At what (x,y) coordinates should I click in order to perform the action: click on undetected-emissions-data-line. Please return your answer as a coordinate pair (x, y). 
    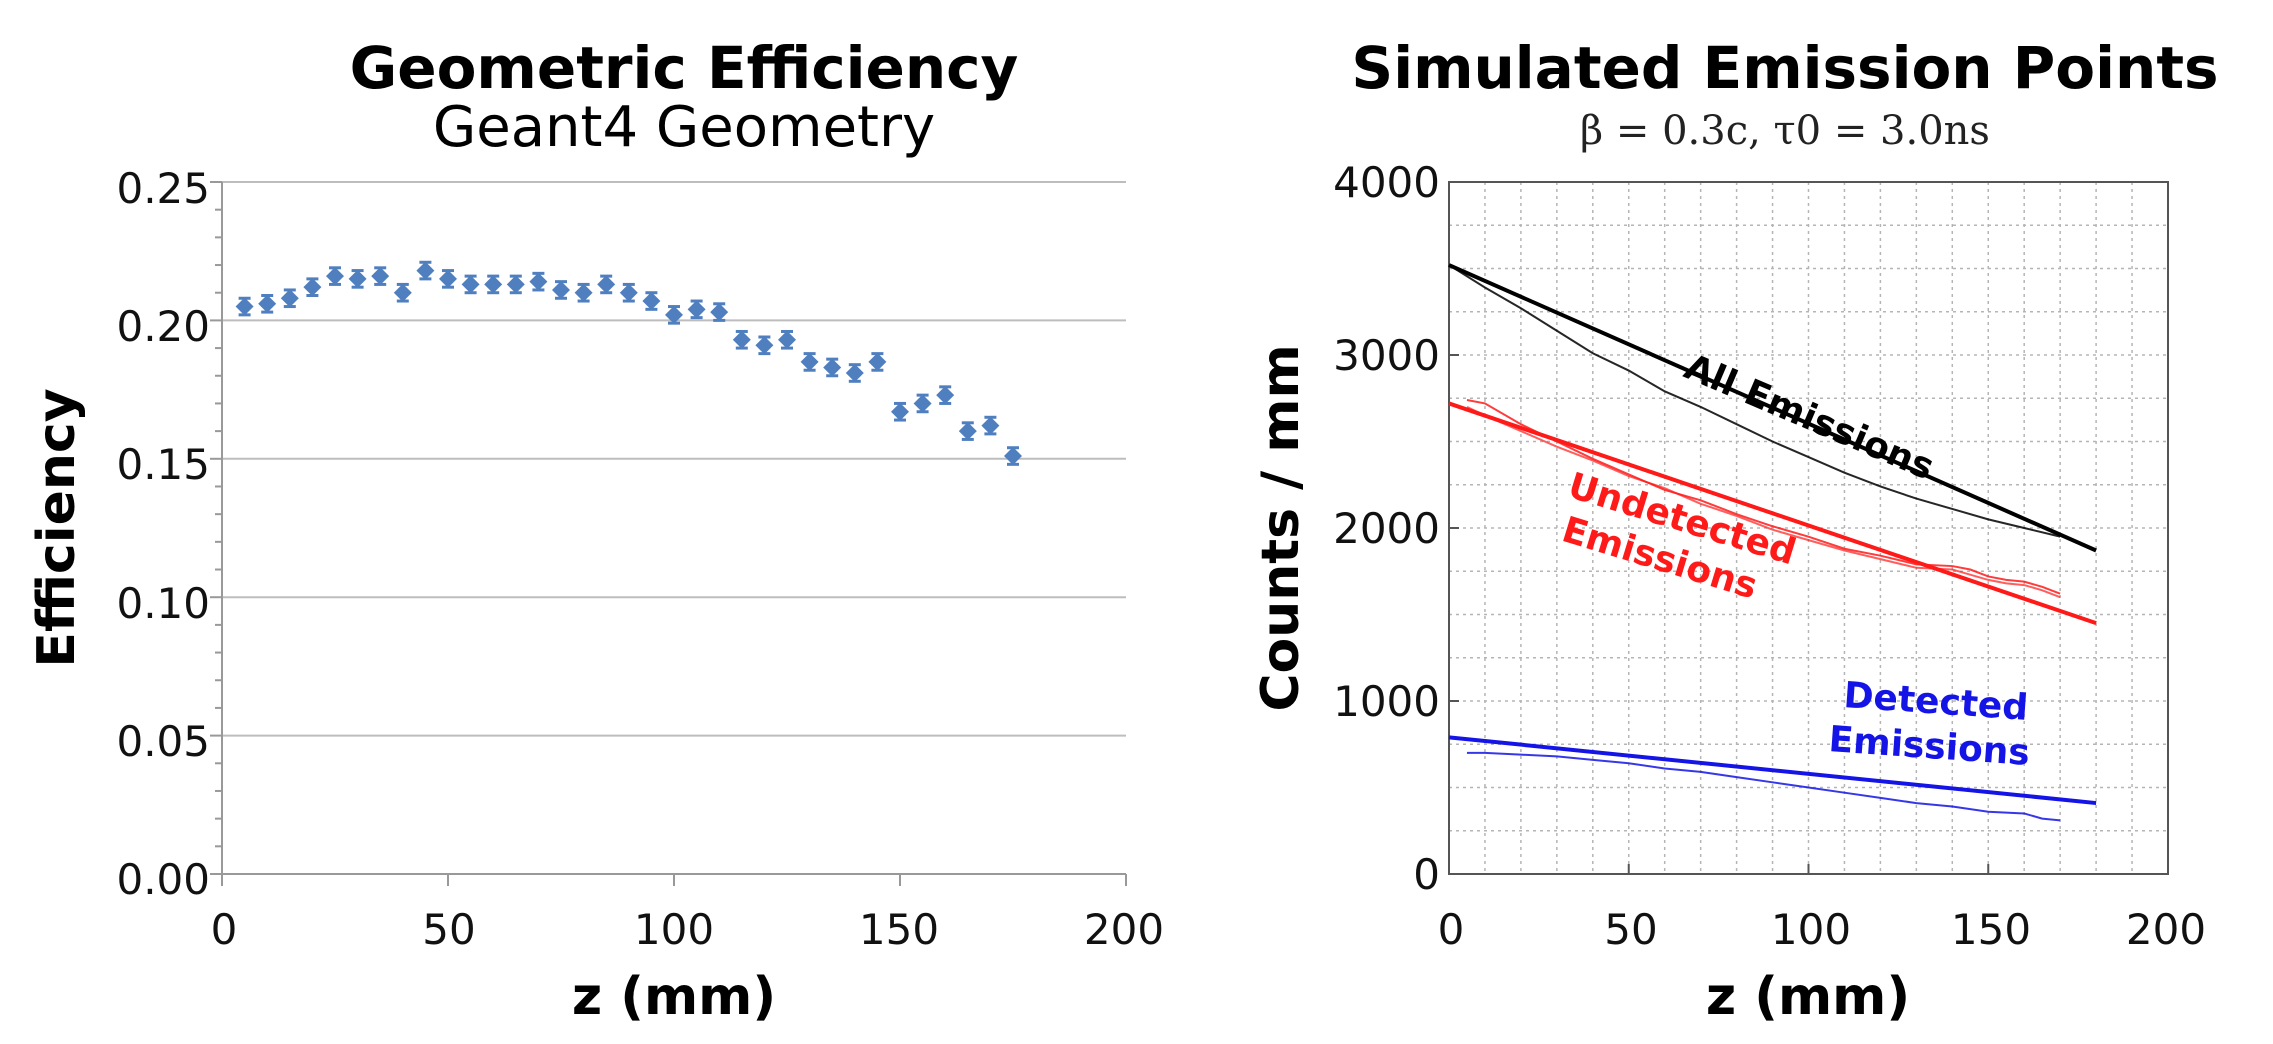
    Looking at the image, I should click on (1763, 496).